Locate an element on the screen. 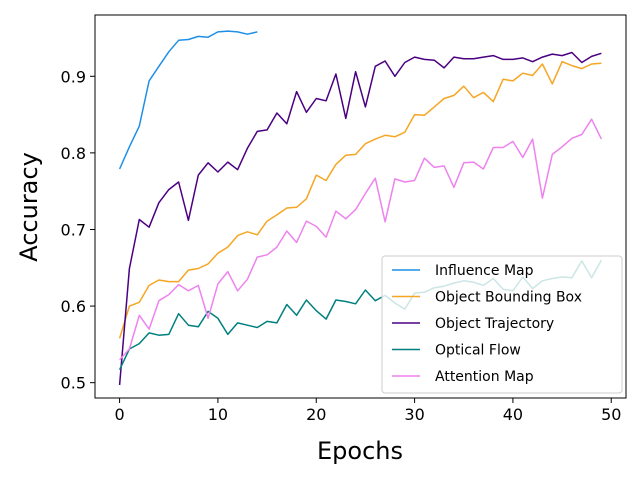  series-line-influence-map is located at coordinates (188, 100).